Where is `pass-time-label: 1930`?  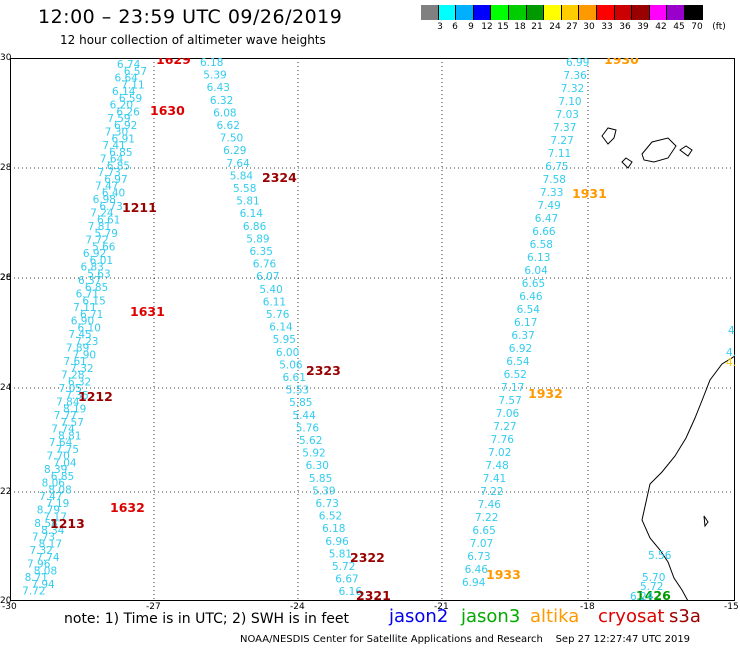 pass-time-label: 1930 is located at coordinates (621, 62).